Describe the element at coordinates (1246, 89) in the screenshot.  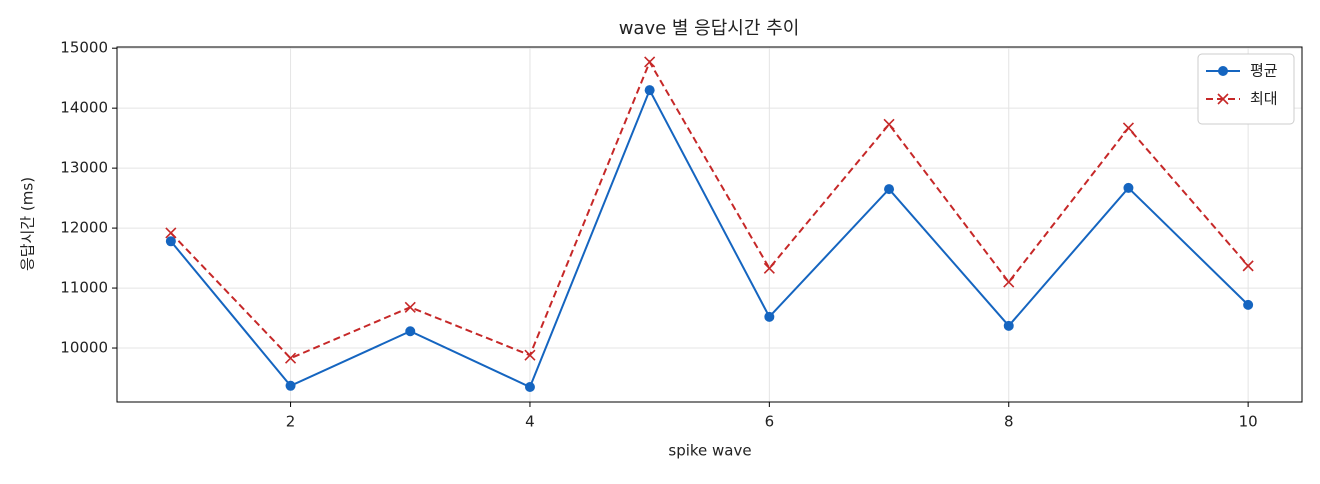
I see `legend-box` at that location.